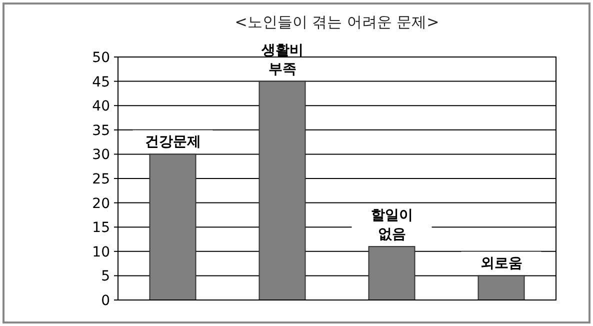 The image size is (593, 326). I want to click on y-tick-label: 45, so click(101, 82).